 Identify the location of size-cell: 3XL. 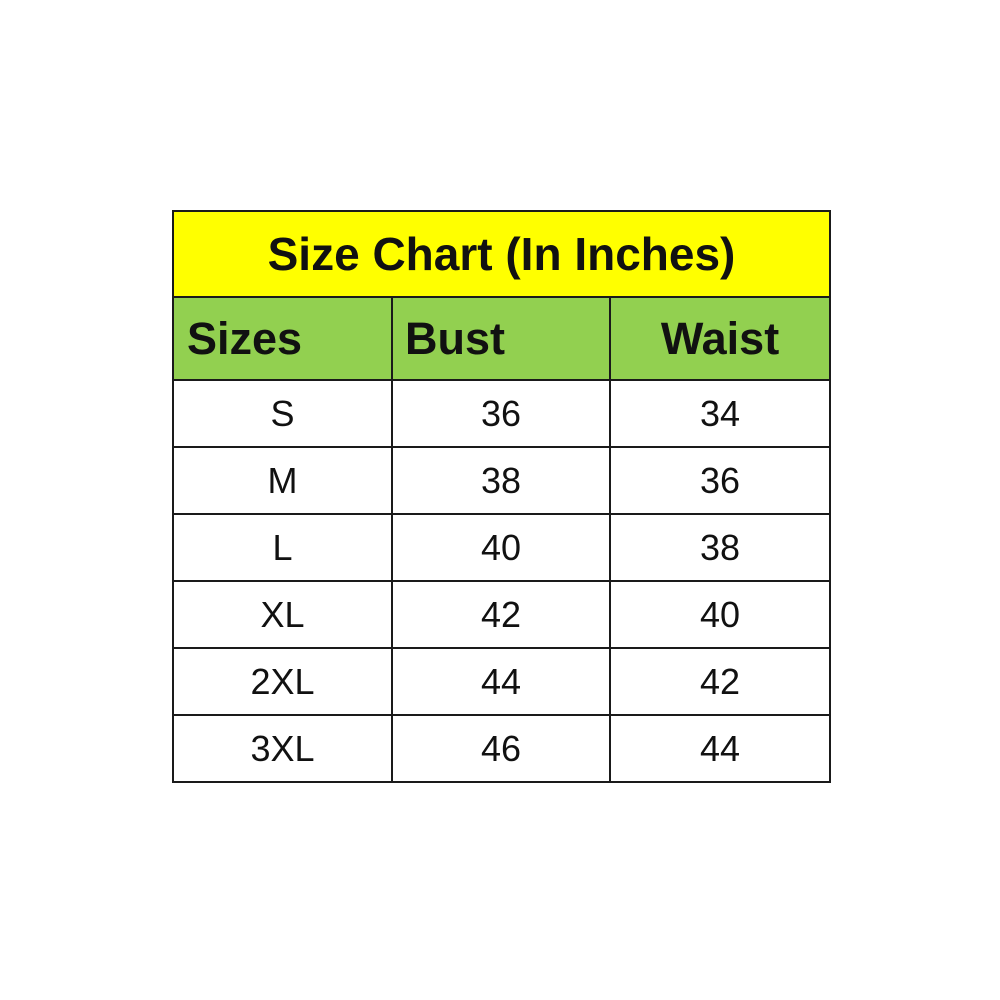
(282, 748).